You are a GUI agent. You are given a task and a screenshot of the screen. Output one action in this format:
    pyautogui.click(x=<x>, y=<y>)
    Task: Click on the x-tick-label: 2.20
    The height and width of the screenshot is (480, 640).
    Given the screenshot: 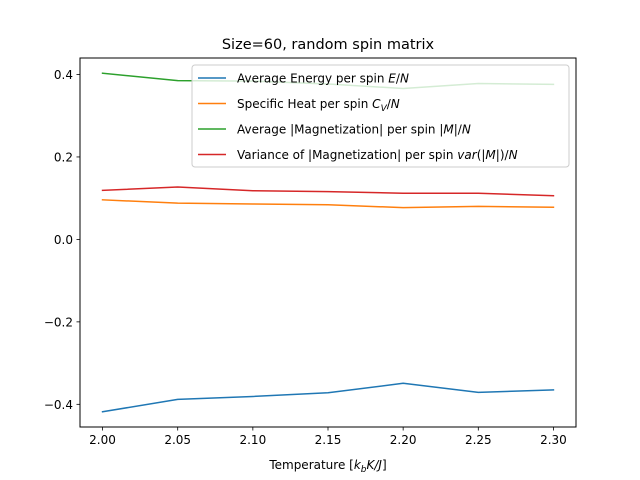 What is the action you would take?
    pyautogui.click(x=403, y=440)
    